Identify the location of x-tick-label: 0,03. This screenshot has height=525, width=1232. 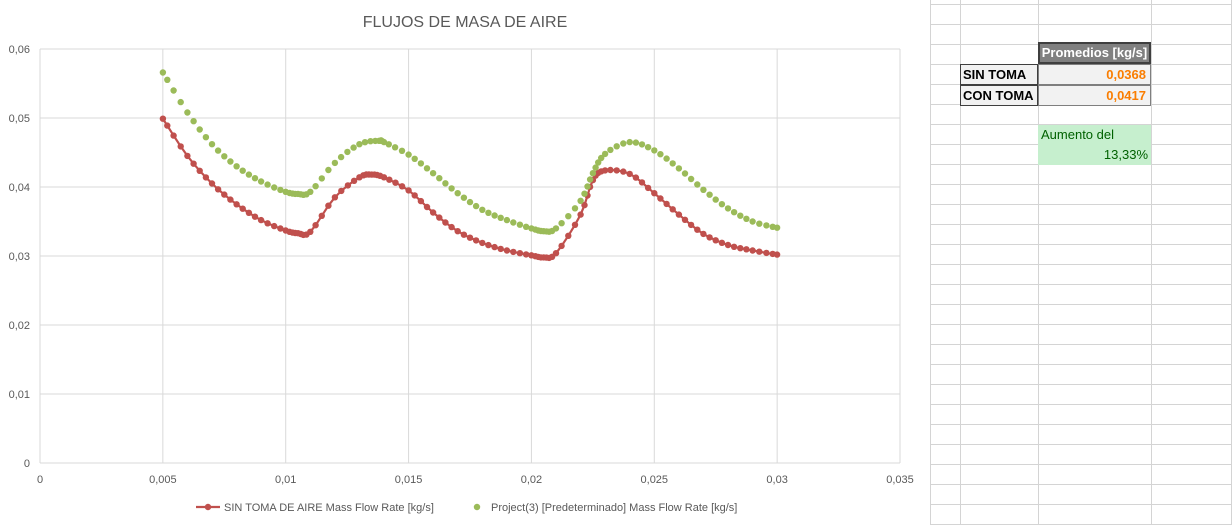
(776, 480).